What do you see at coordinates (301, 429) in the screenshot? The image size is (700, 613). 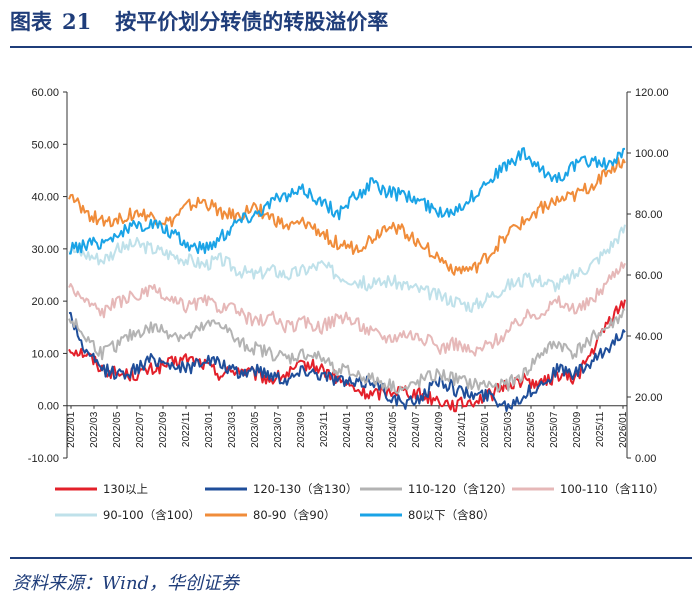 I see `x-tick-label: 2023/09` at bounding box center [301, 429].